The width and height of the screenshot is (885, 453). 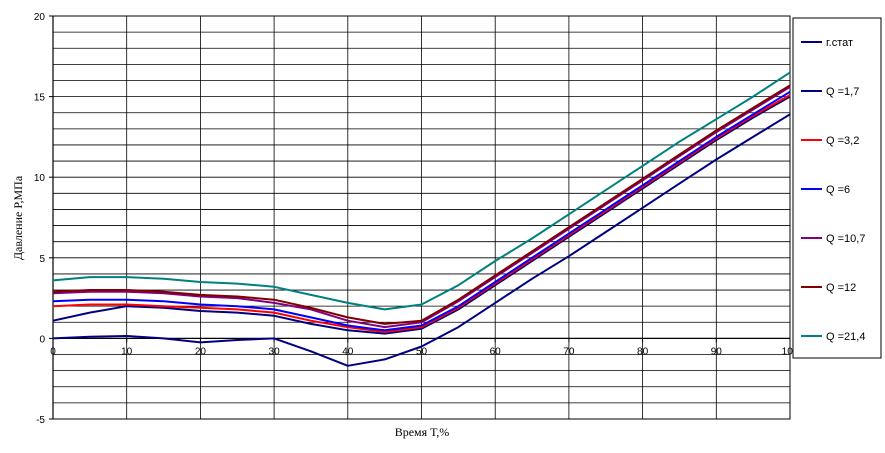 What do you see at coordinates (348, 351) in the screenshot?
I see `x-tick-label: 40` at bounding box center [348, 351].